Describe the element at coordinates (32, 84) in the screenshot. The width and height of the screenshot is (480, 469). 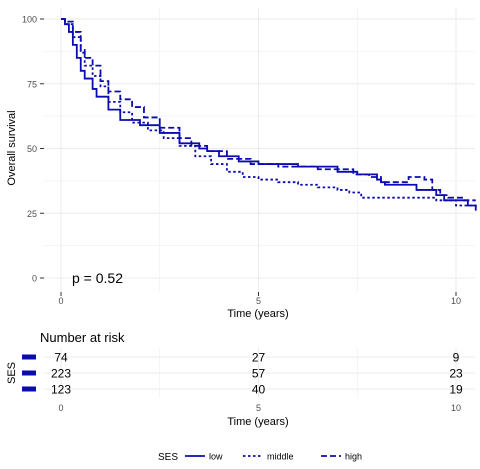
I see `y-tick-label: 75` at that location.